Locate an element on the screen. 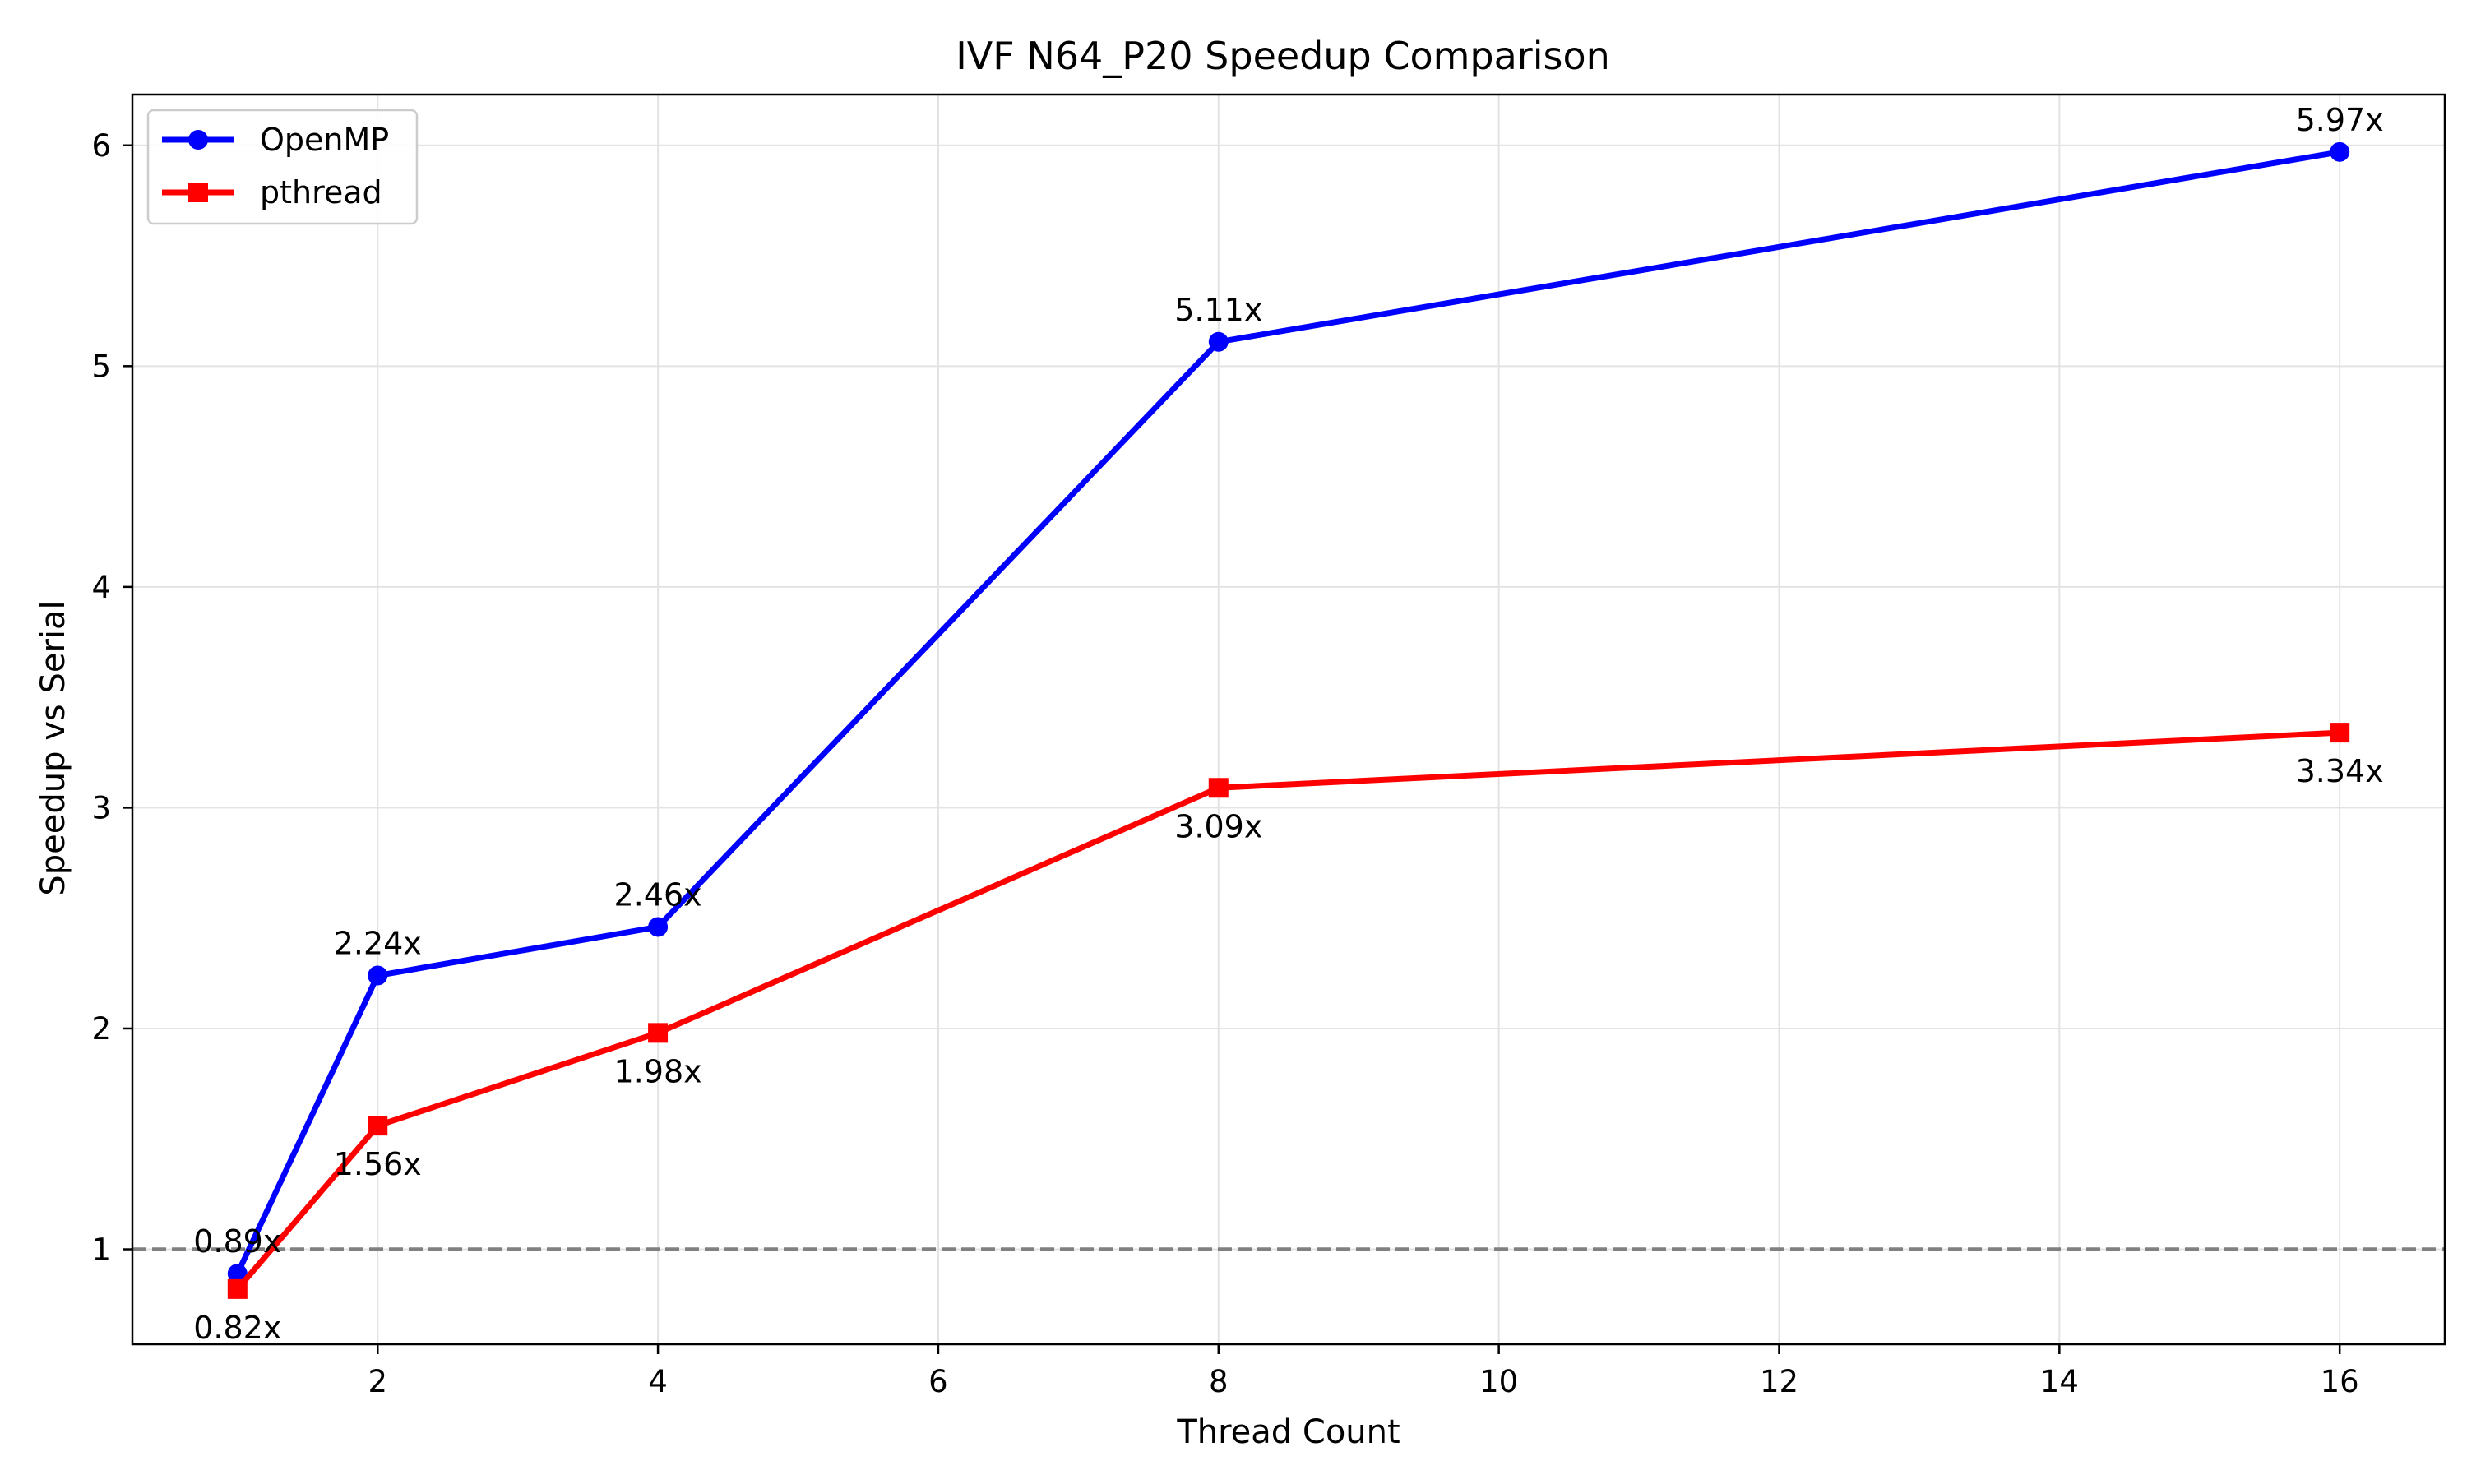 The image size is (2467, 1484). y-tick-label: 6 is located at coordinates (101, 146).